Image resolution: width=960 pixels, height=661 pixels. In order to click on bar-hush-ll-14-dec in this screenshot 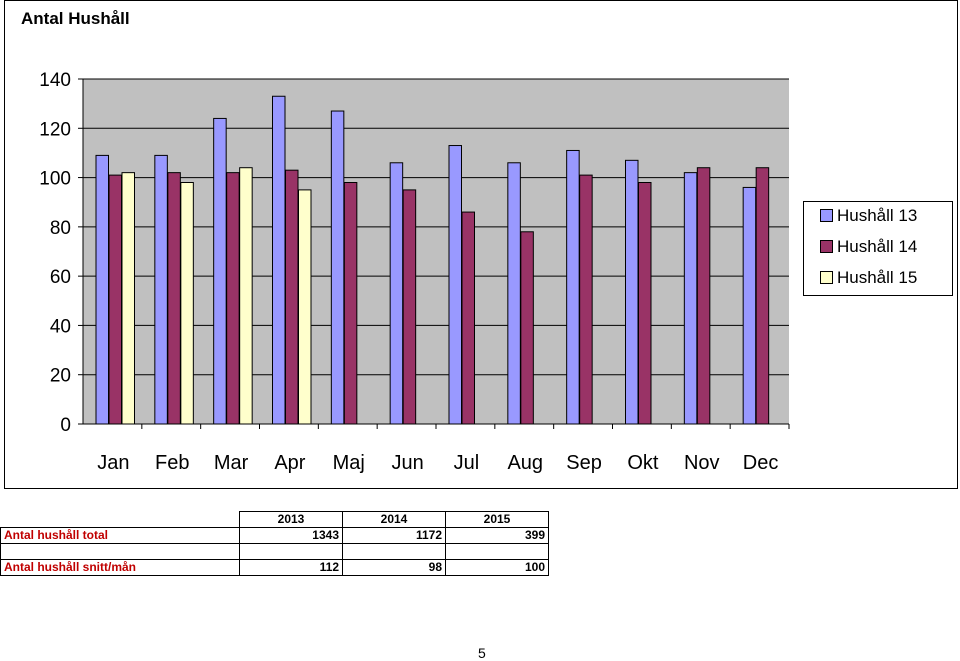, I will do `click(762, 296)`.